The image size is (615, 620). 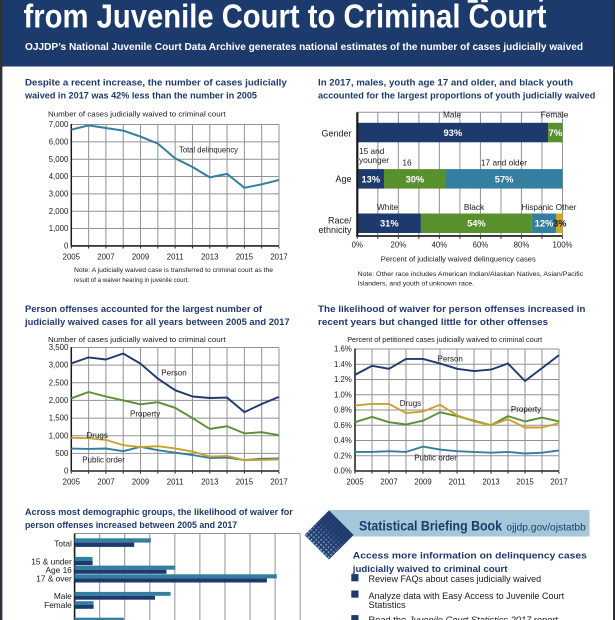 I want to click on svg-text: 3,500, so click(x=59, y=347).